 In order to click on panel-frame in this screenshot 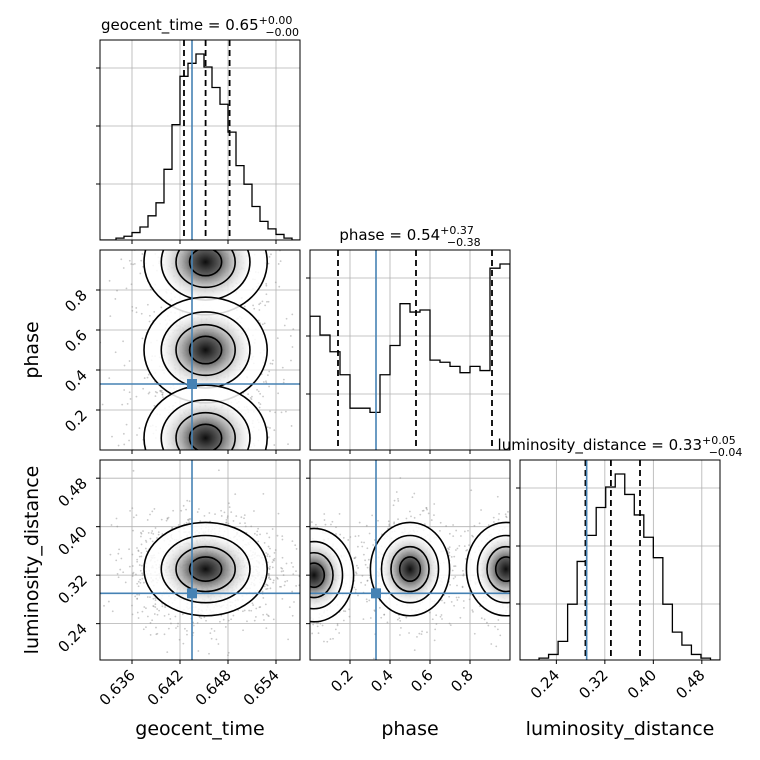, I will do `click(410, 350)`.